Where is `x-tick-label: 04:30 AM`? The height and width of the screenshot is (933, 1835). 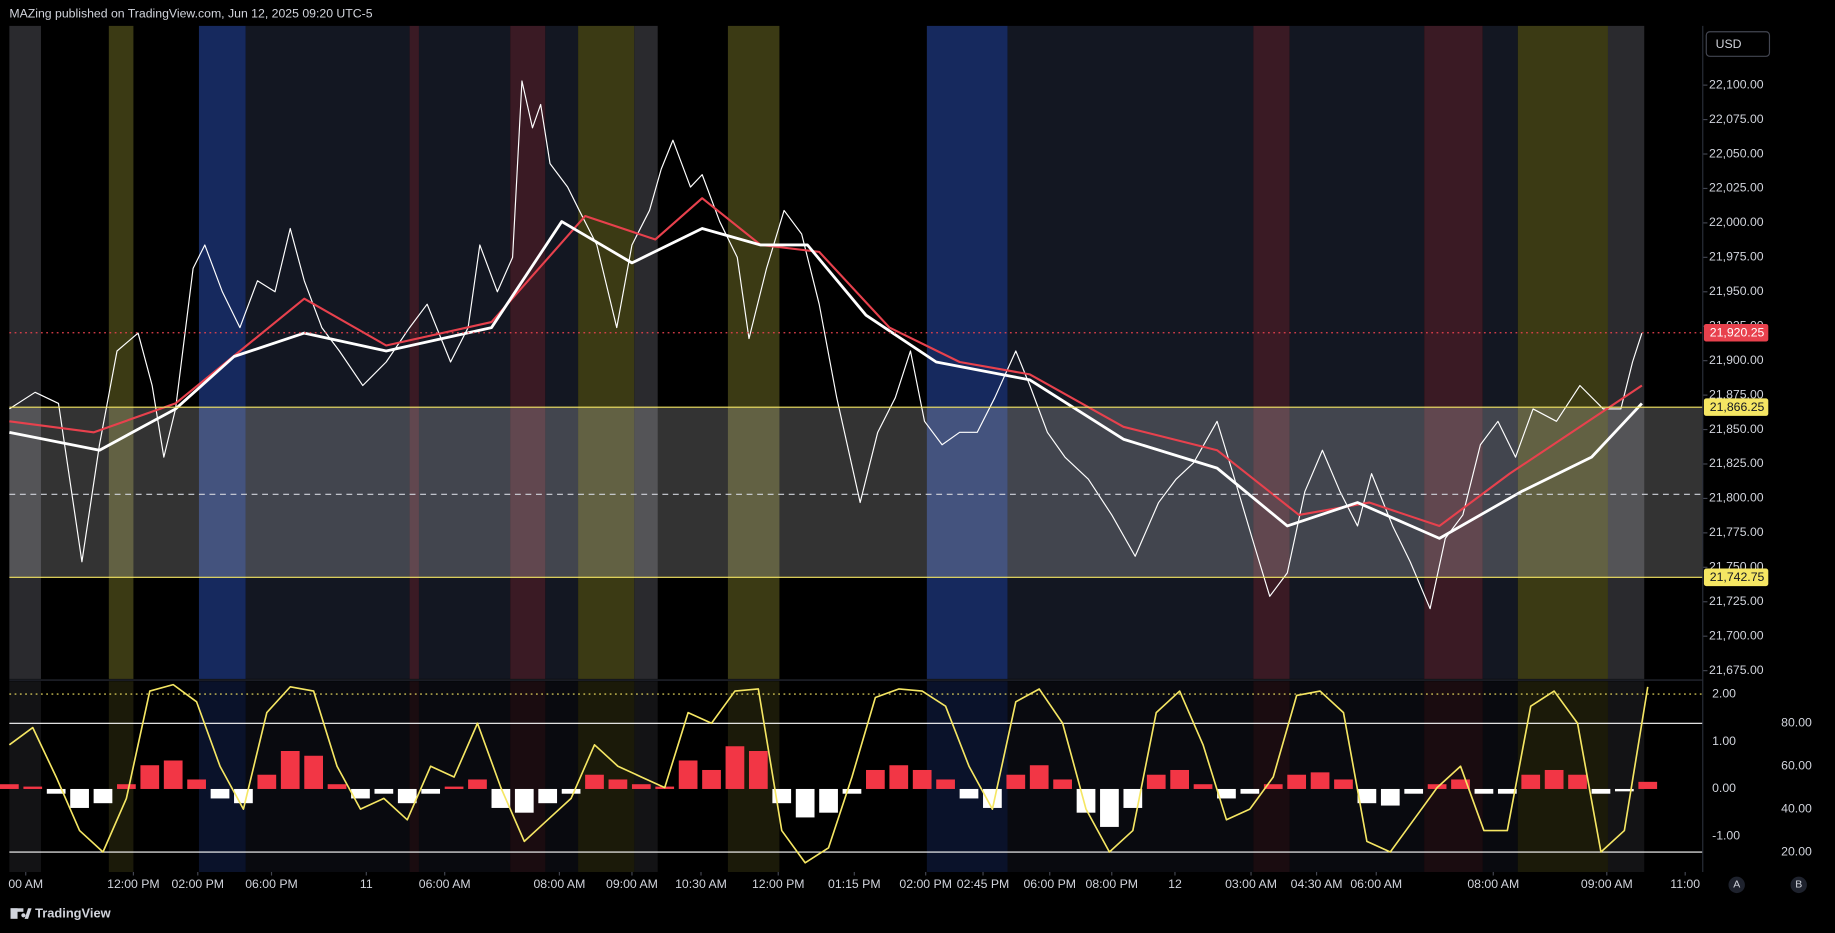
x-tick-label: 04:30 AM is located at coordinates (1317, 884).